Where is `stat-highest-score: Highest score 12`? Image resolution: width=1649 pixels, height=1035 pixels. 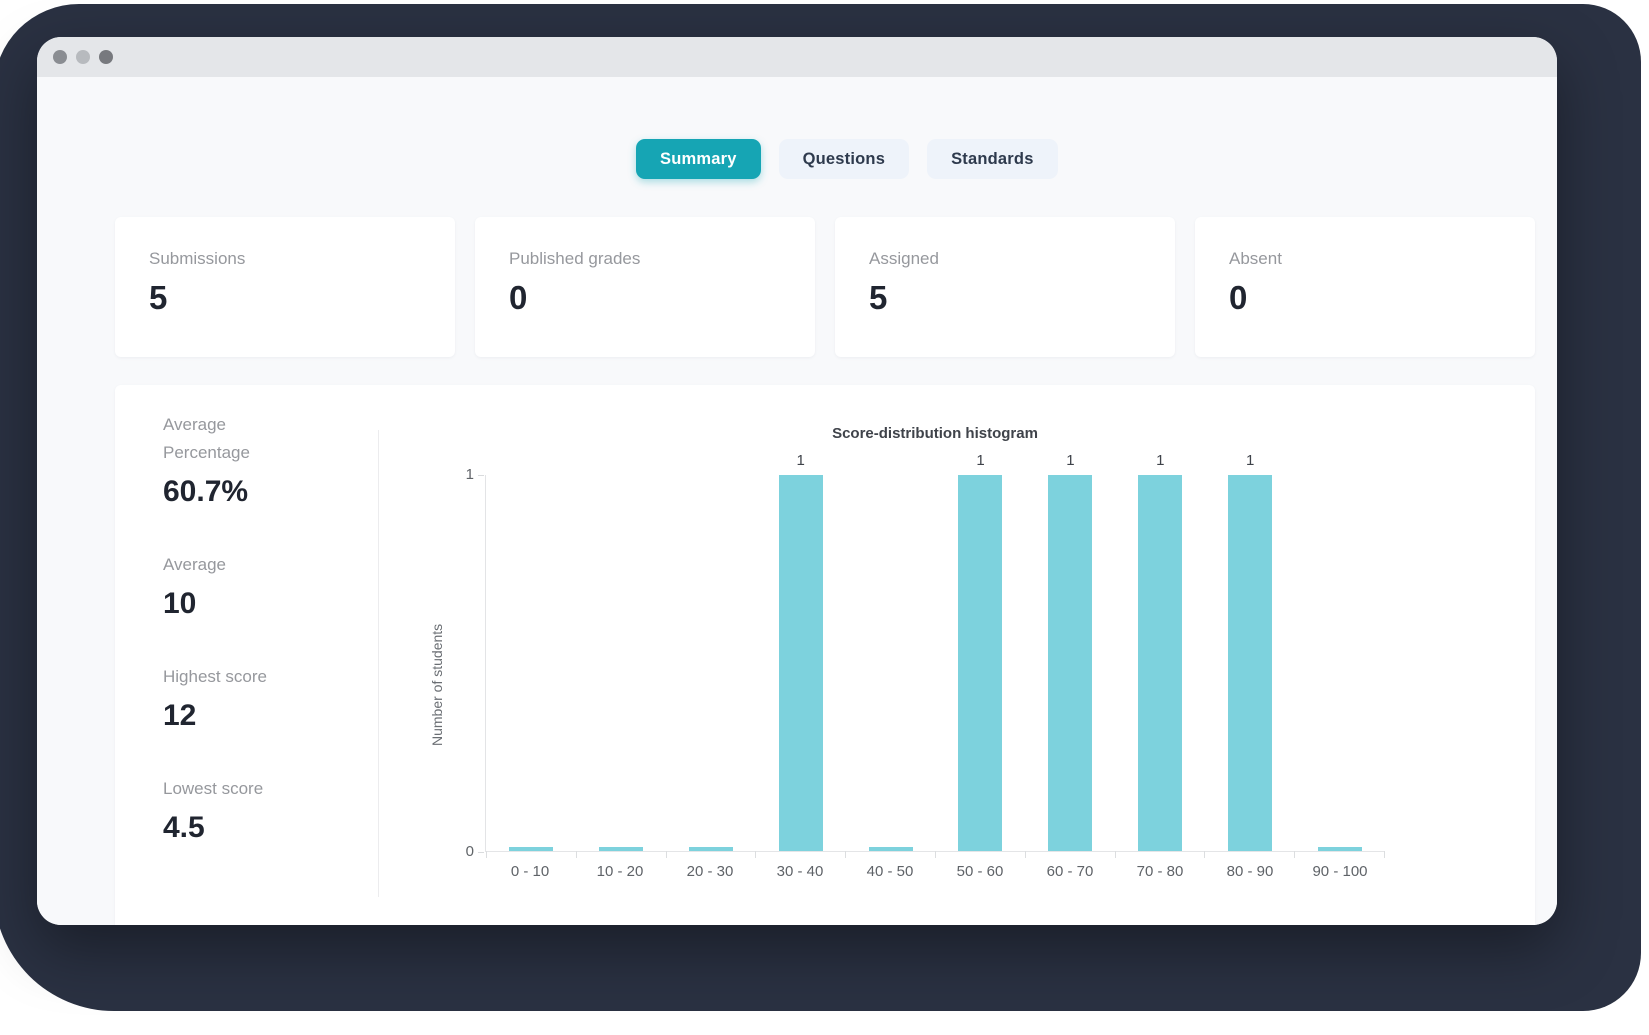 stat-highest-score: Highest score 12 is located at coordinates (248, 698).